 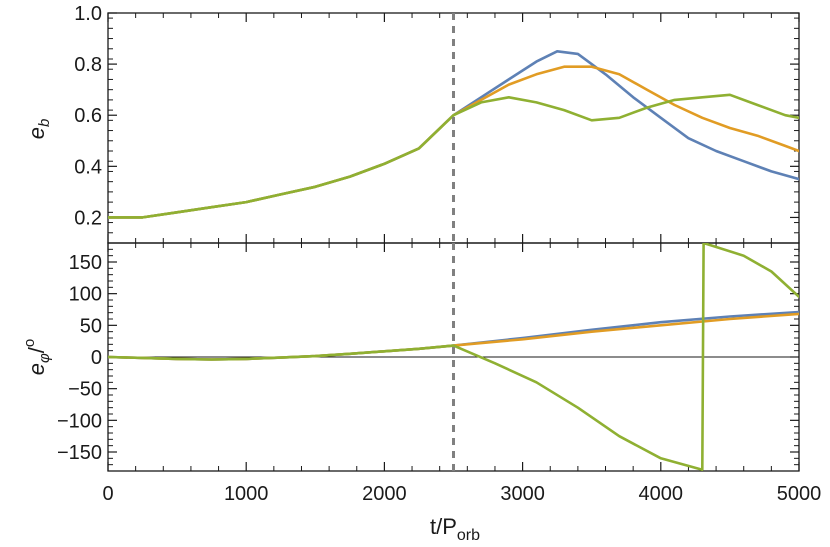 I want to click on bottom-ytick-label: 50, so click(x=91, y=326).